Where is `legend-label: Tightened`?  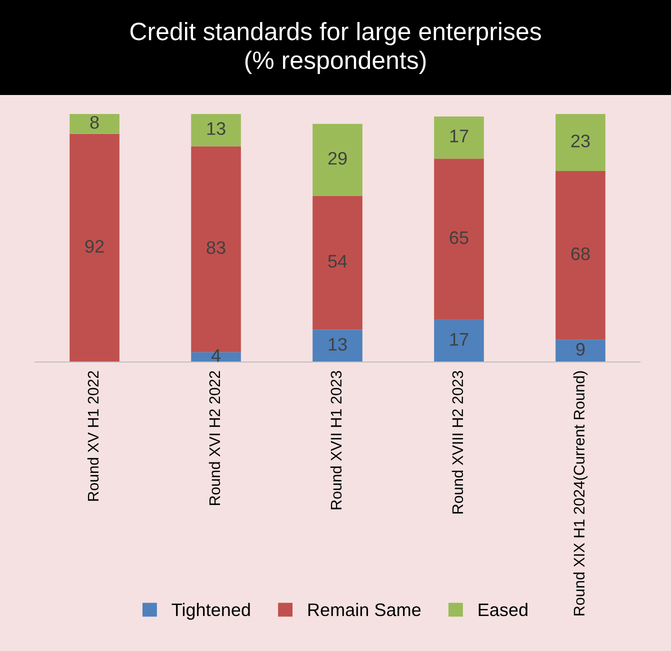 legend-label: Tightened is located at coordinates (211, 611).